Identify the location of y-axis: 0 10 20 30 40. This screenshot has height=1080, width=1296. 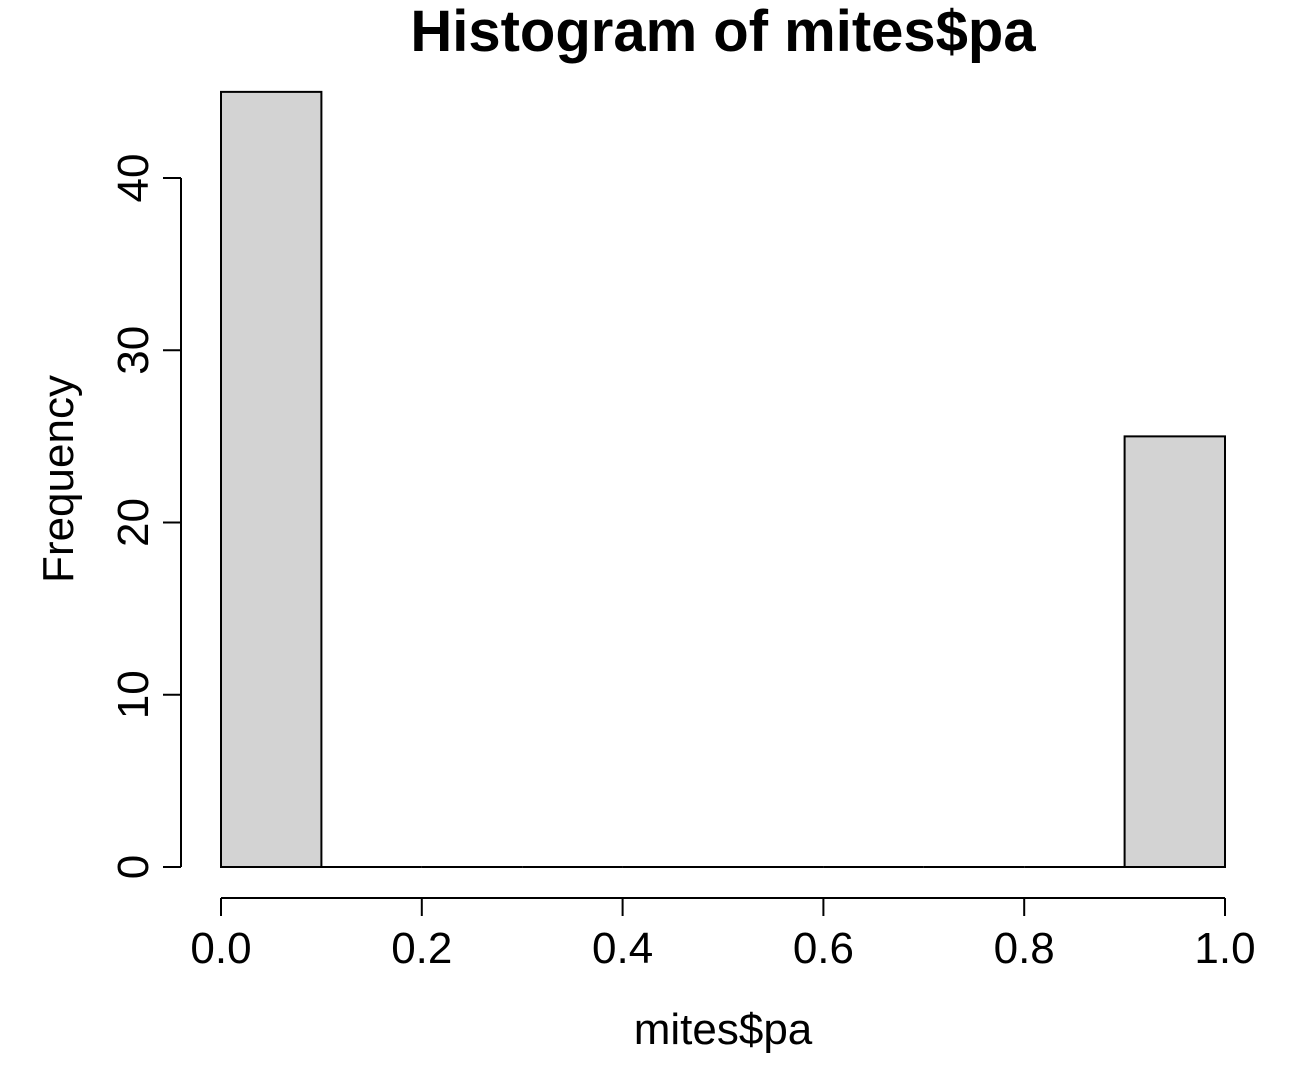
(145, 516).